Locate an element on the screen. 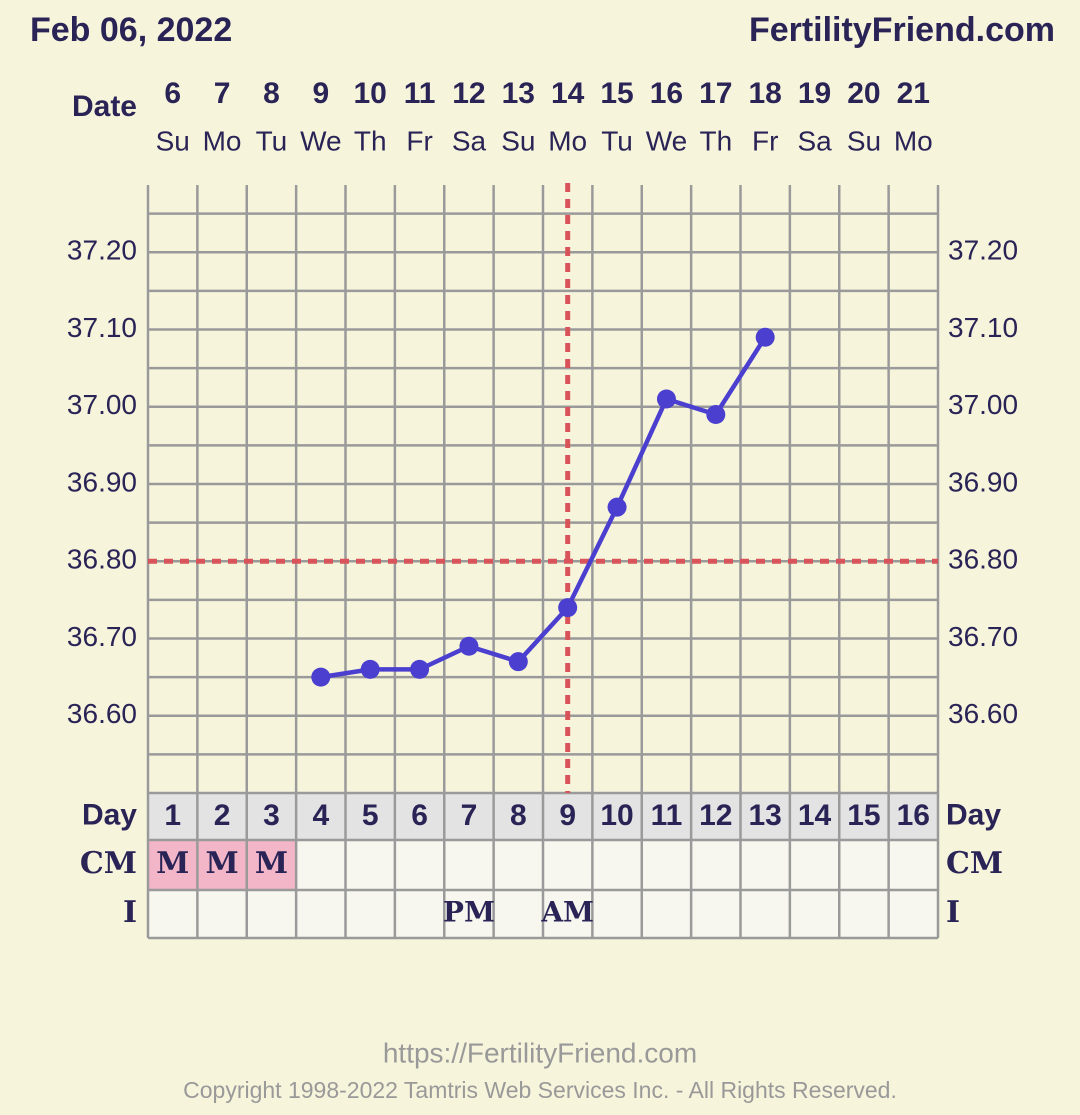 The height and width of the screenshot is (1115, 1080). day-number: 1 is located at coordinates (172, 815).